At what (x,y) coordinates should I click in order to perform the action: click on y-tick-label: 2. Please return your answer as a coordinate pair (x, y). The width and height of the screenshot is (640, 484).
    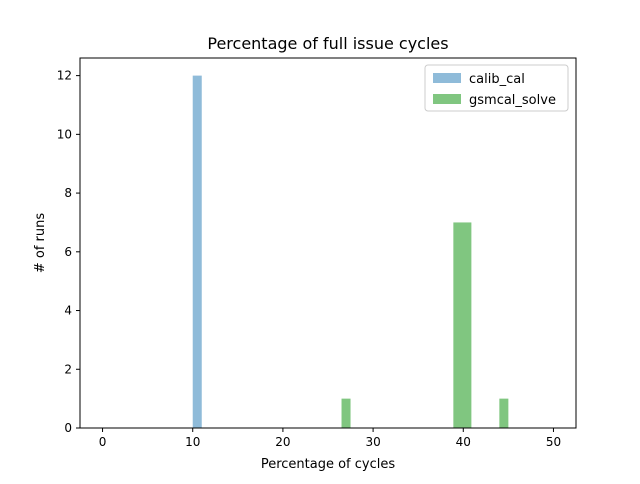
    Looking at the image, I should click on (68, 369).